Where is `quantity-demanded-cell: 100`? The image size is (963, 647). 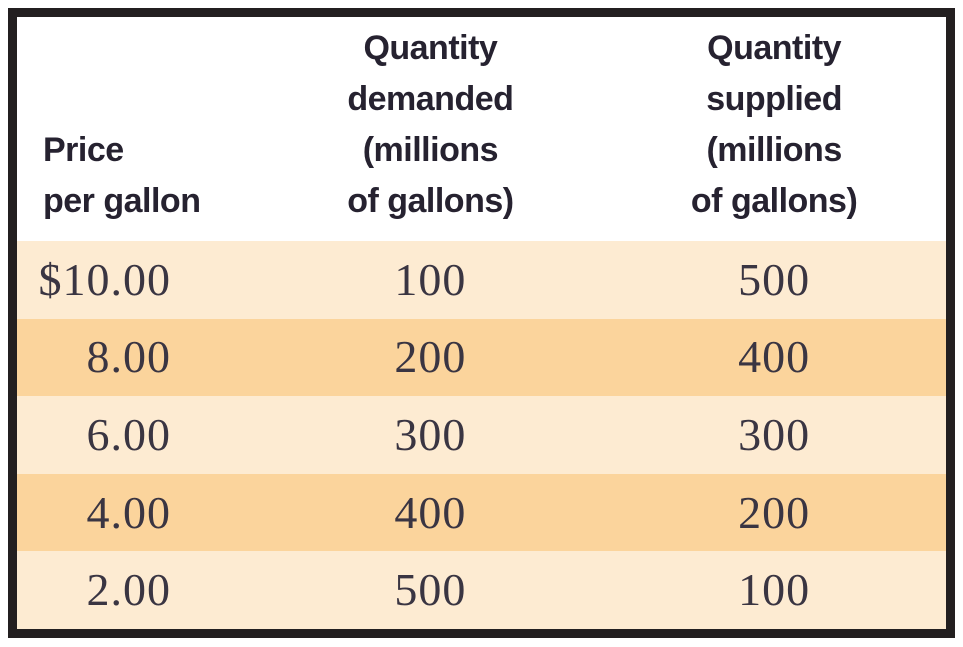
quantity-demanded-cell: 100 is located at coordinates (430, 279).